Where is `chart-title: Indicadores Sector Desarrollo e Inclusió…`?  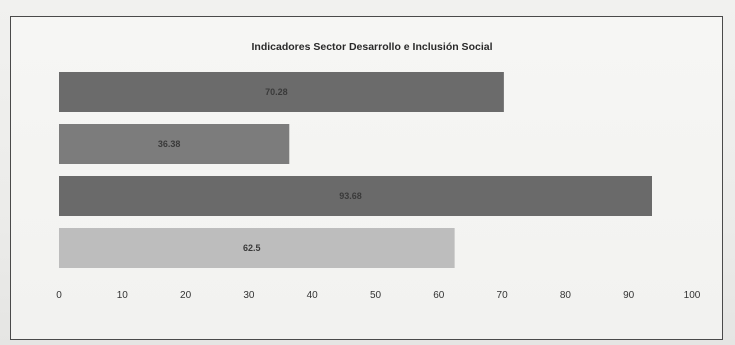
chart-title: Indicadores Sector Desarrollo e Inclusió… is located at coordinates (372, 47).